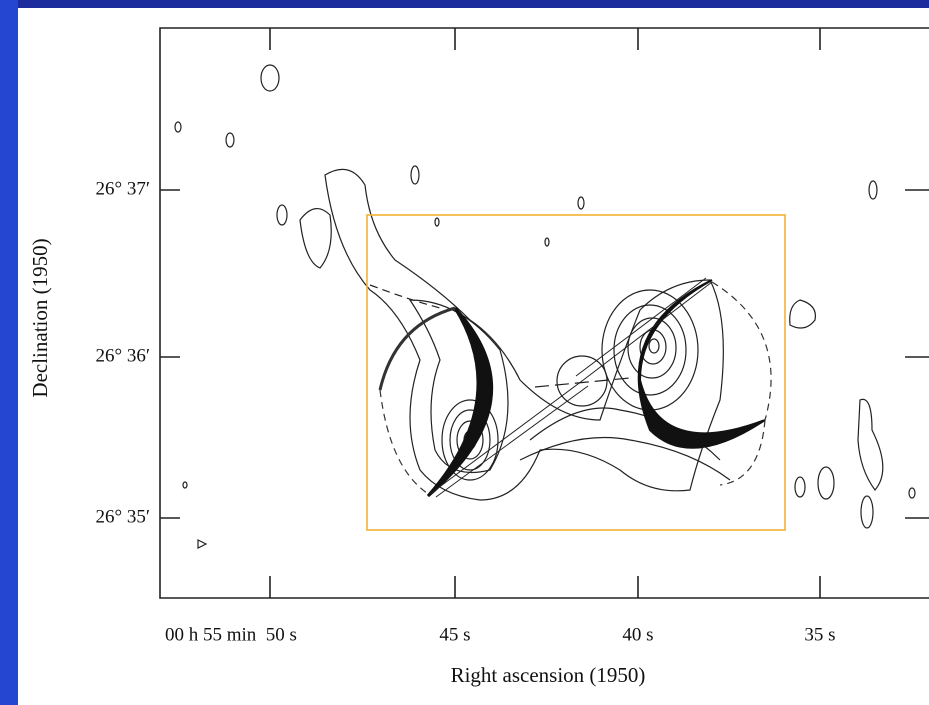 The image size is (929, 705). Describe the element at coordinates (819, 634) in the screenshot. I see `x-tick-label: 35 s` at that location.